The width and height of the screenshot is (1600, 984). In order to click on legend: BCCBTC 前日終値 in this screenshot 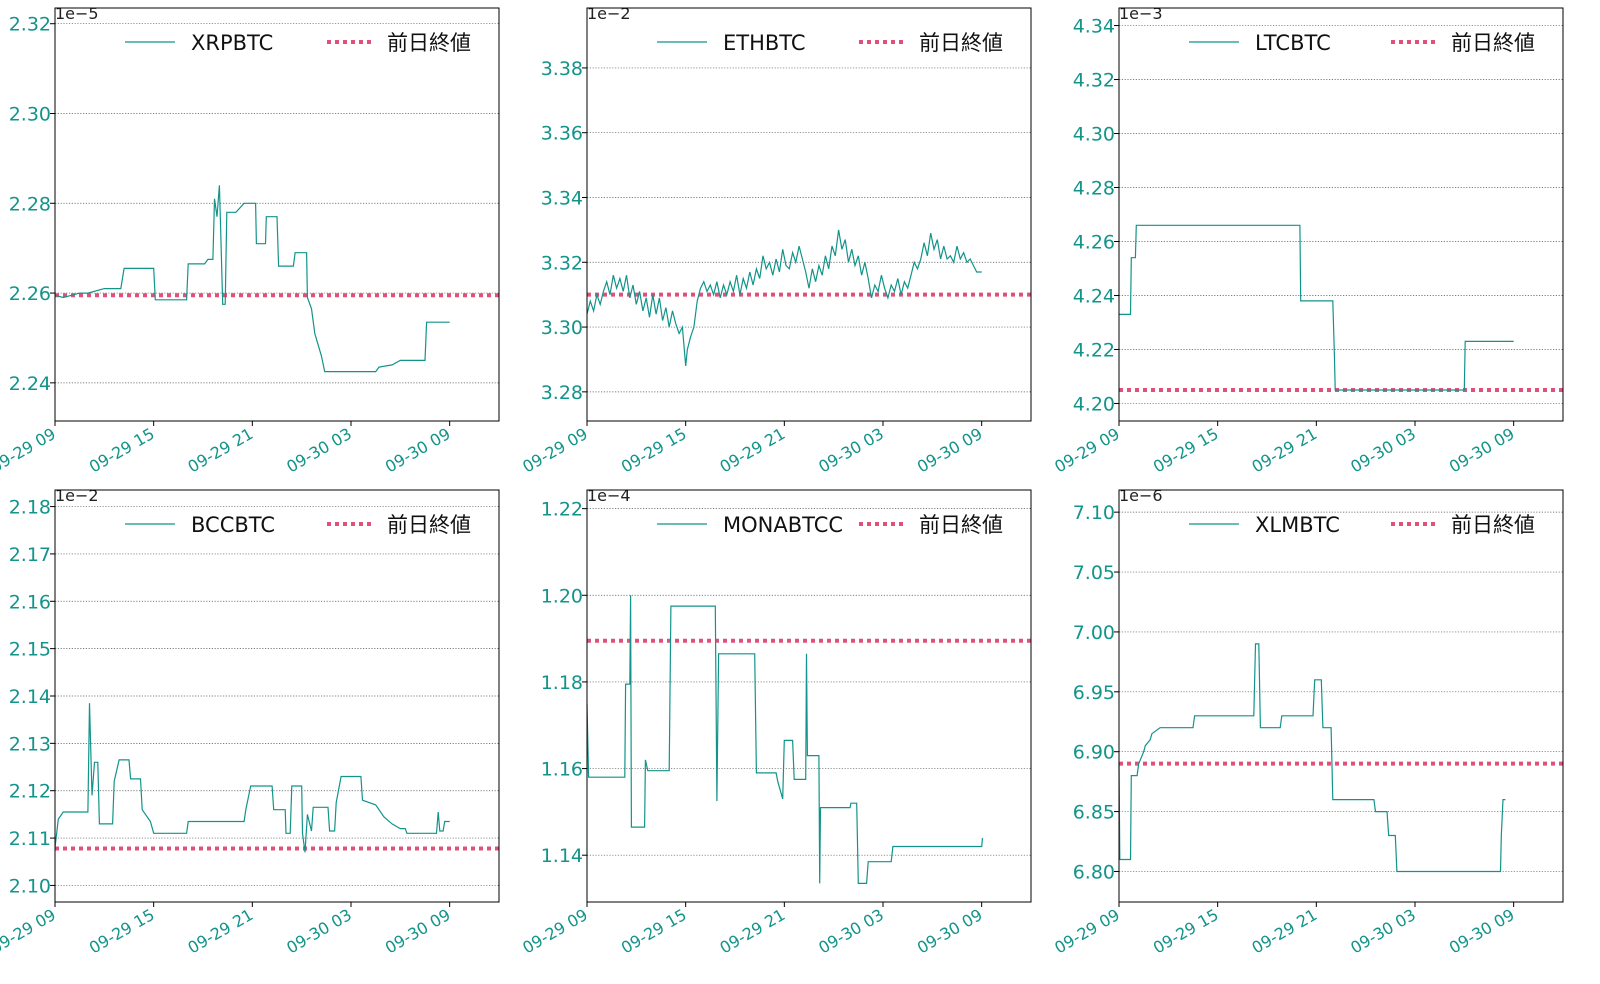, I will do `click(298, 525)`.